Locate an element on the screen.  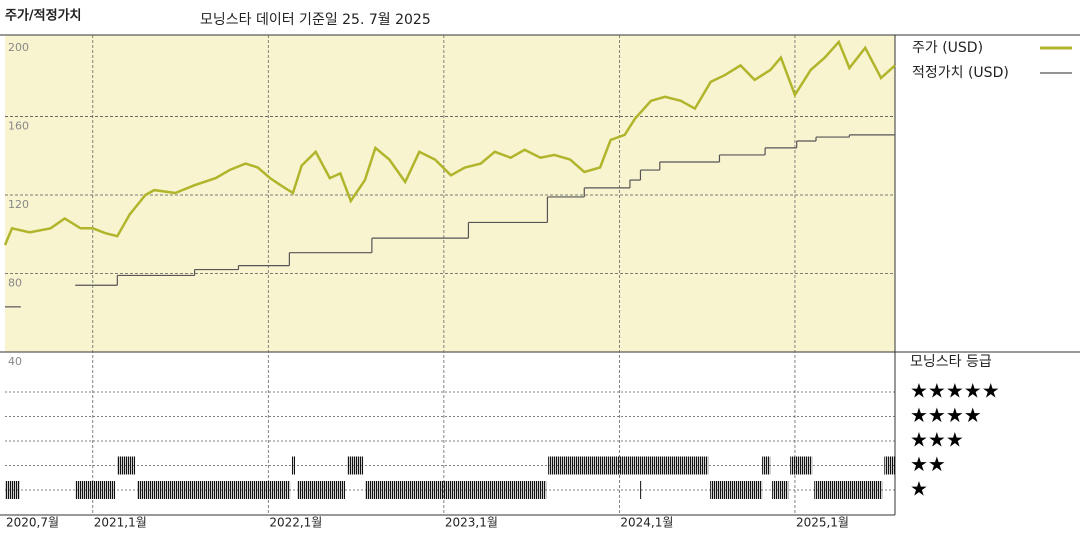
legend-label: 적정가치 (USD) is located at coordinates (960, 73).